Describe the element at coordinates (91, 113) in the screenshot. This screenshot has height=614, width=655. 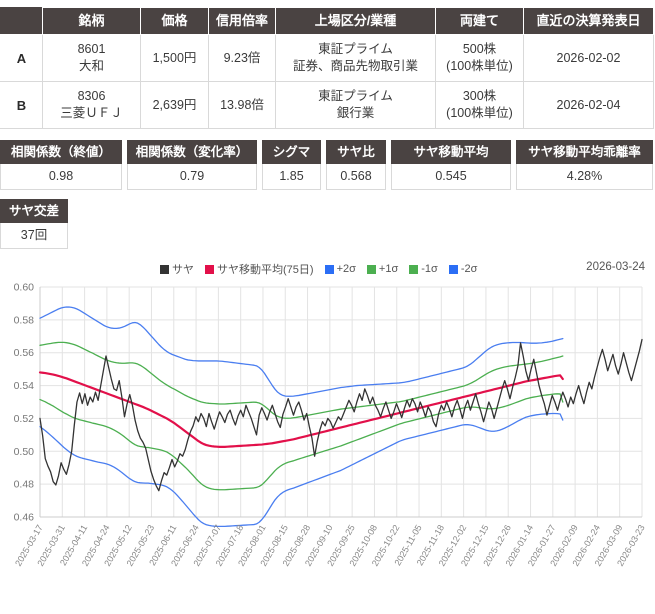
I see `ticker-name-b: 三菱ＵＦＪ` at that location.